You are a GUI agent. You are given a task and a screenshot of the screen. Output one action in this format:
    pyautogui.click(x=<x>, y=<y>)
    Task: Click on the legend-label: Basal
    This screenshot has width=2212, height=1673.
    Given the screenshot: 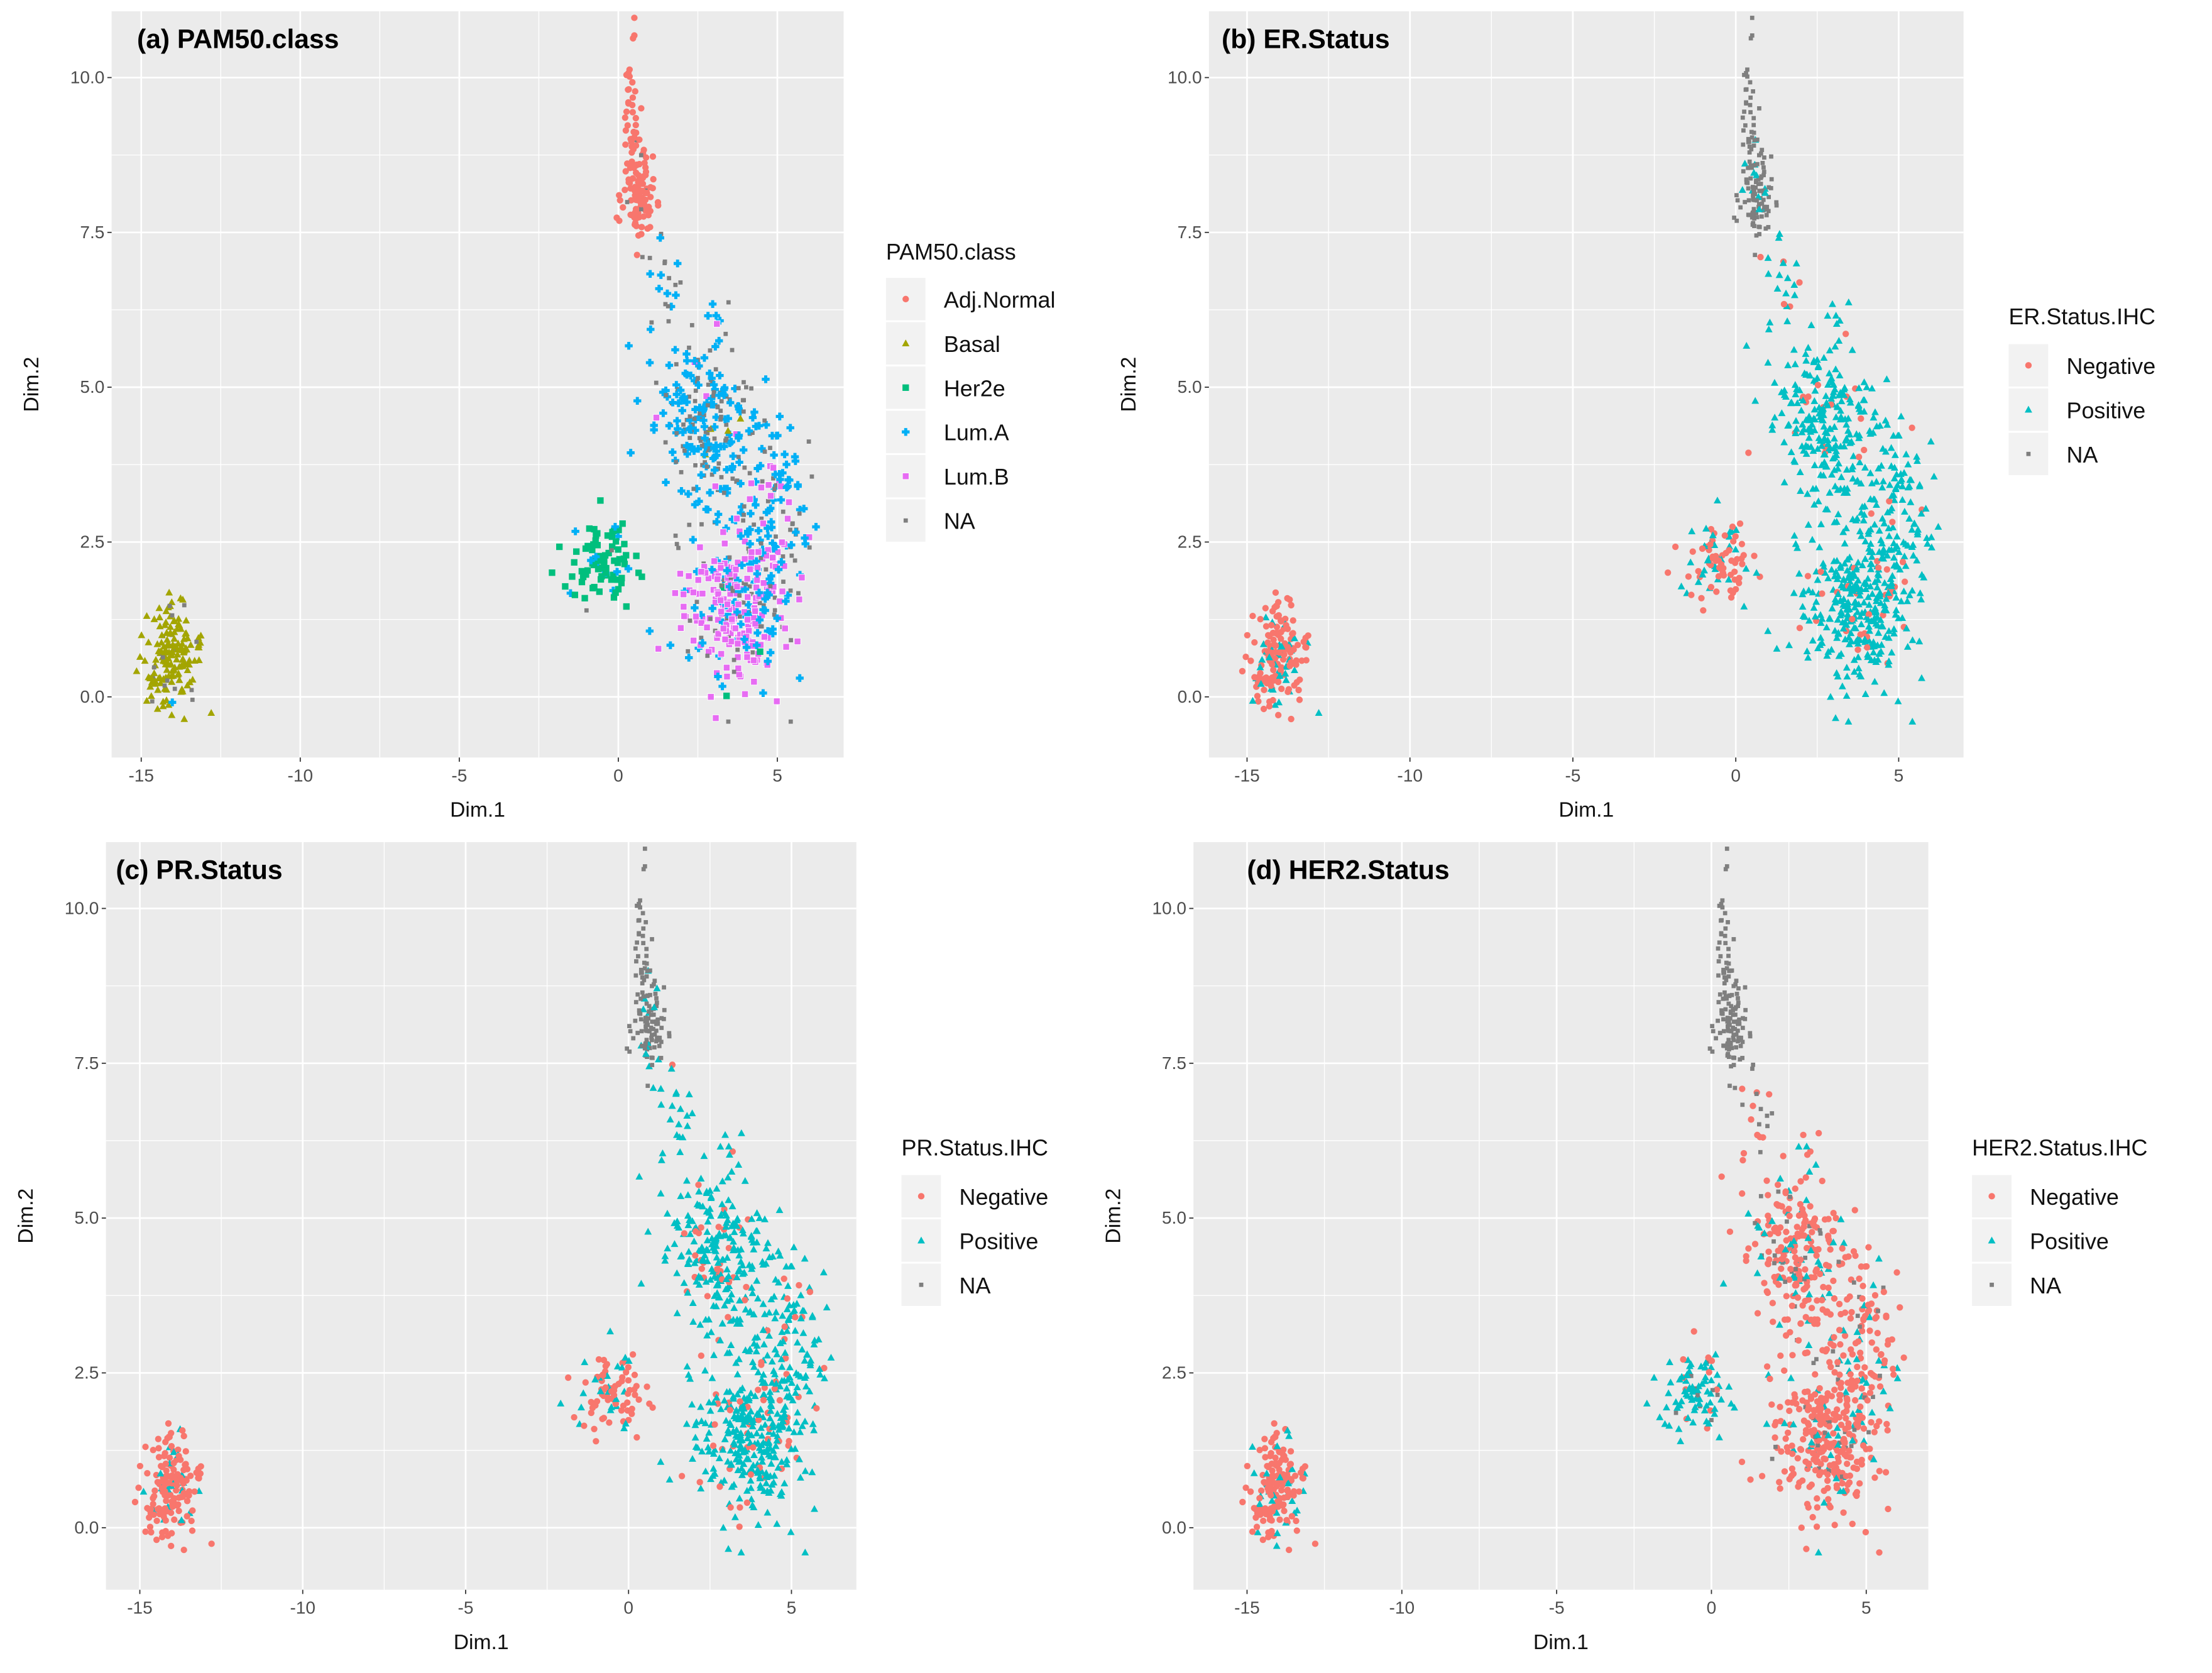 What is the action you would take?
    pyautogui.click(x=972, y=344)
    